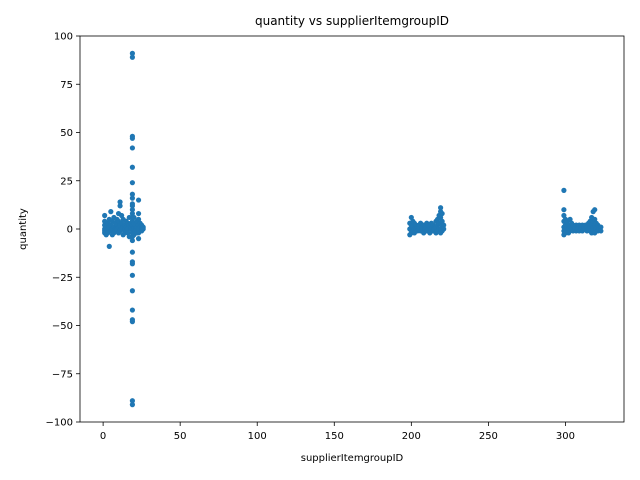  I want to click on x-tick-label: 50, so click(180, 436).